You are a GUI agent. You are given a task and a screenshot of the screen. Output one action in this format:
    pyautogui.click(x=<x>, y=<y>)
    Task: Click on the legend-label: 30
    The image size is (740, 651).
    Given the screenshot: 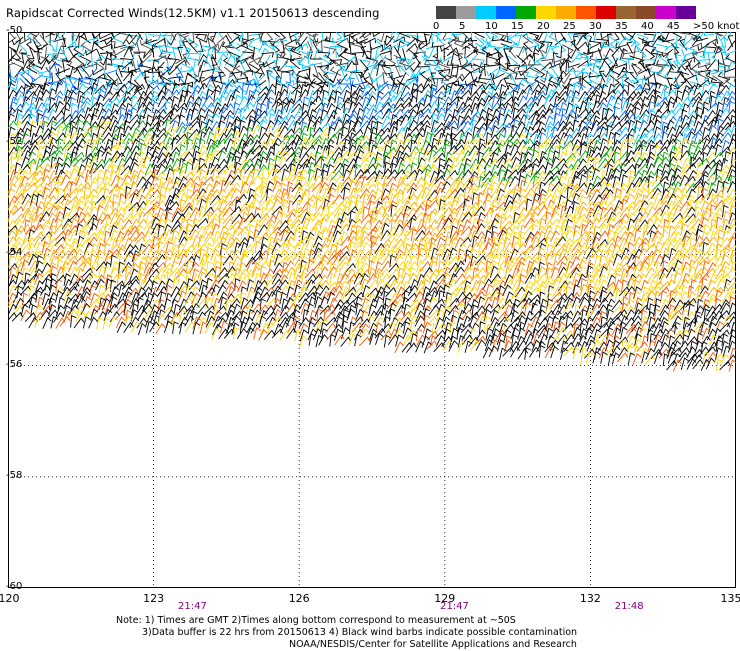 What is the action you would take?
    pyautogui.click(x=595, y=26)
    